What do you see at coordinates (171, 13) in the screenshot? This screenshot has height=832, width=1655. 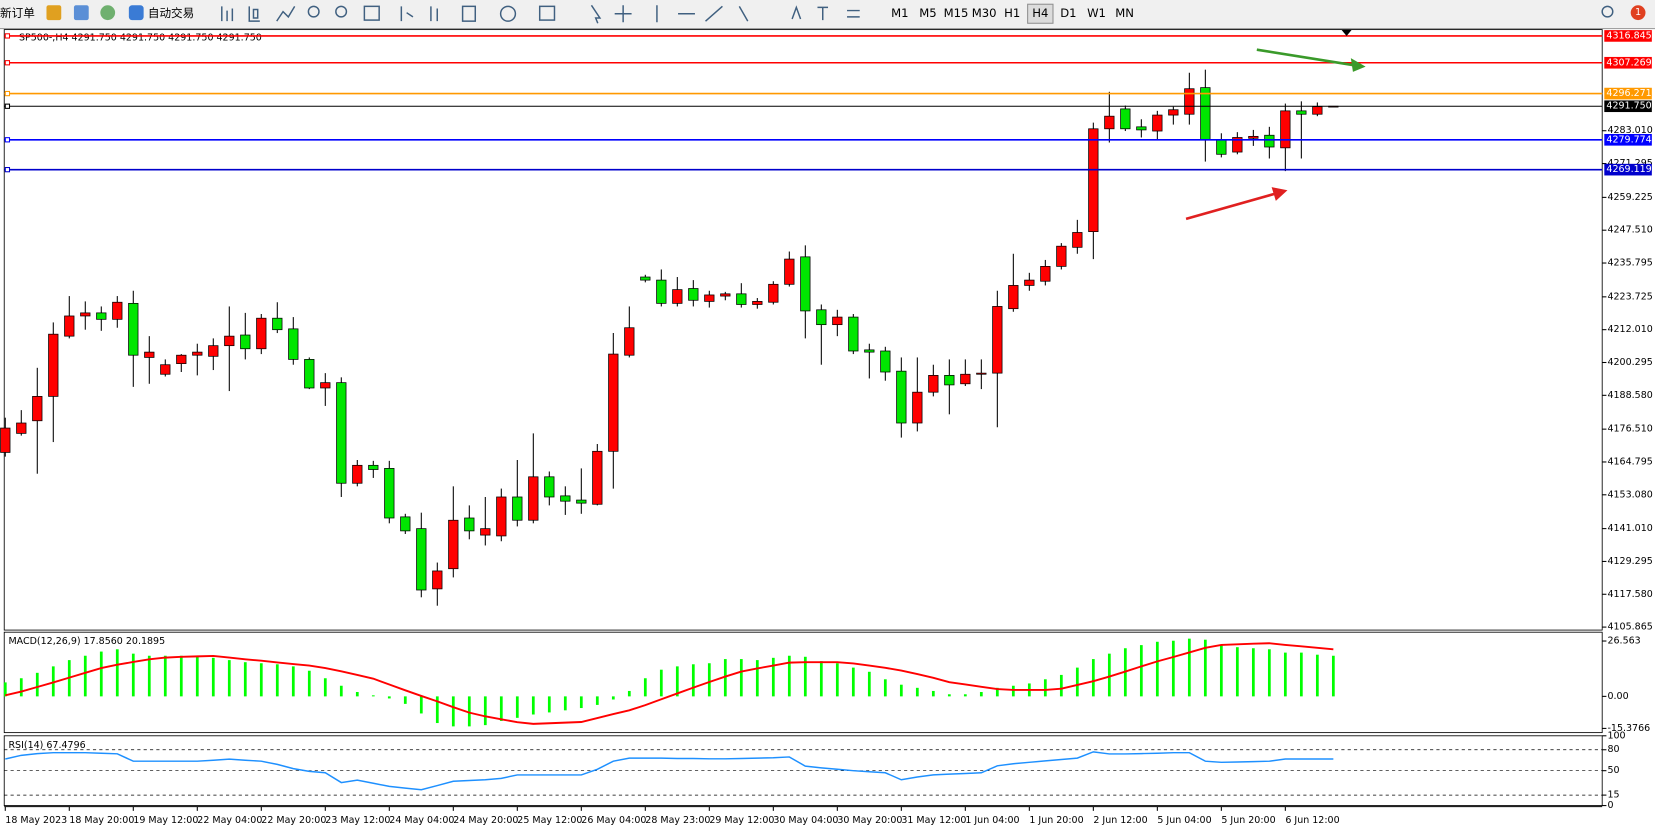 I see `auto-trading-button: 自动交易` at bounding box center [171, 13].